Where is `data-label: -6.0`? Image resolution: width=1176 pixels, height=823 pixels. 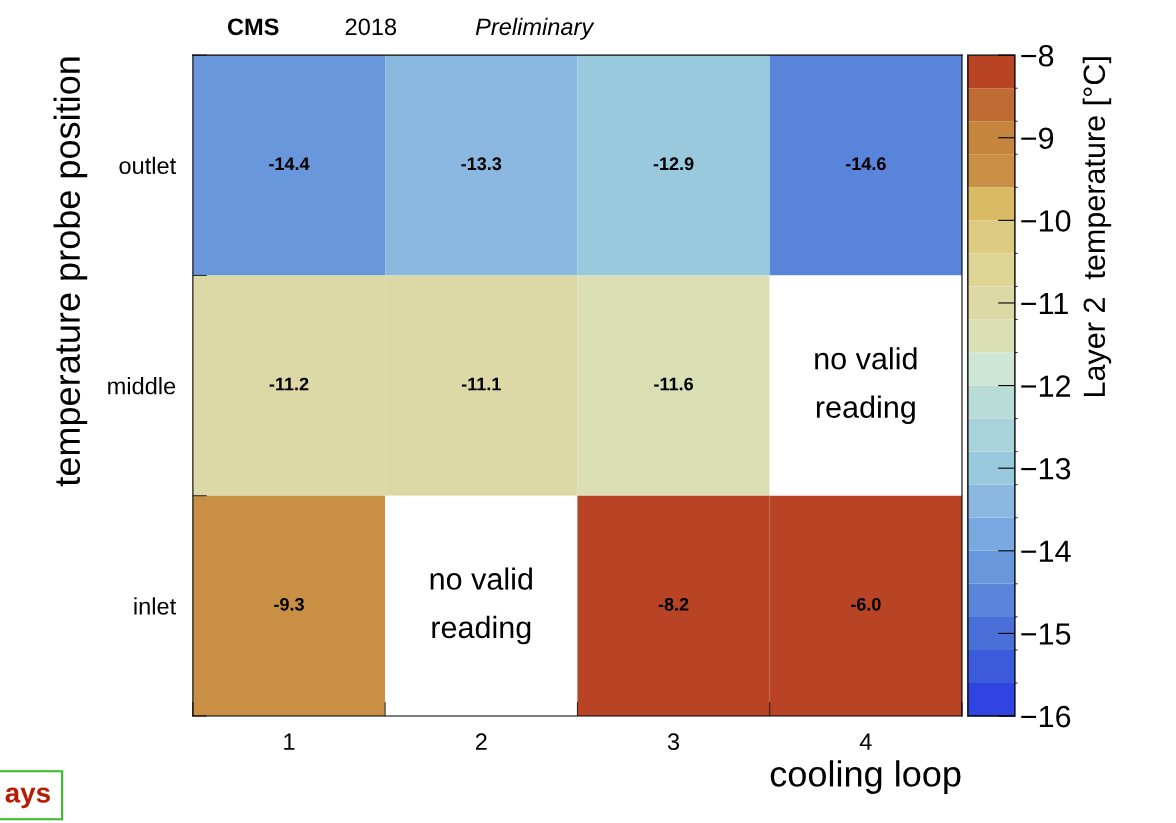 data-label: -6.0 is located at coordinates (865, 604).